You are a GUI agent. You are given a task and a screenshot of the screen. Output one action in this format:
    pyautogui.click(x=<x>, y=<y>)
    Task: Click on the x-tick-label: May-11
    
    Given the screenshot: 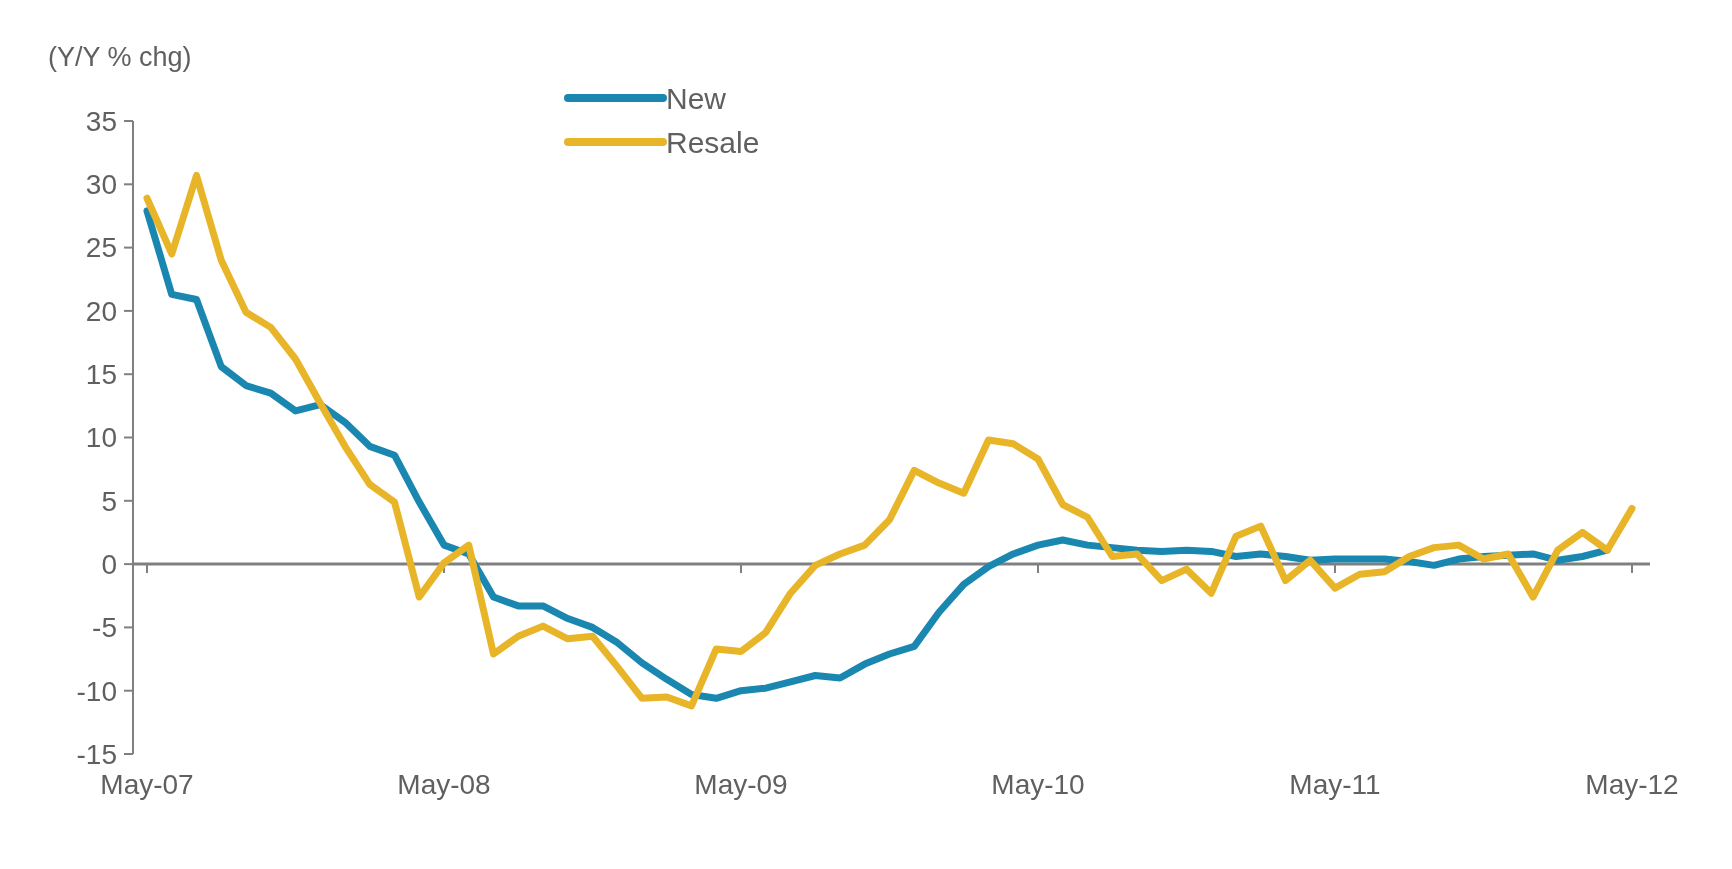 What is the action you would take?
    pyautogui.click(x=1335, y=784)
    